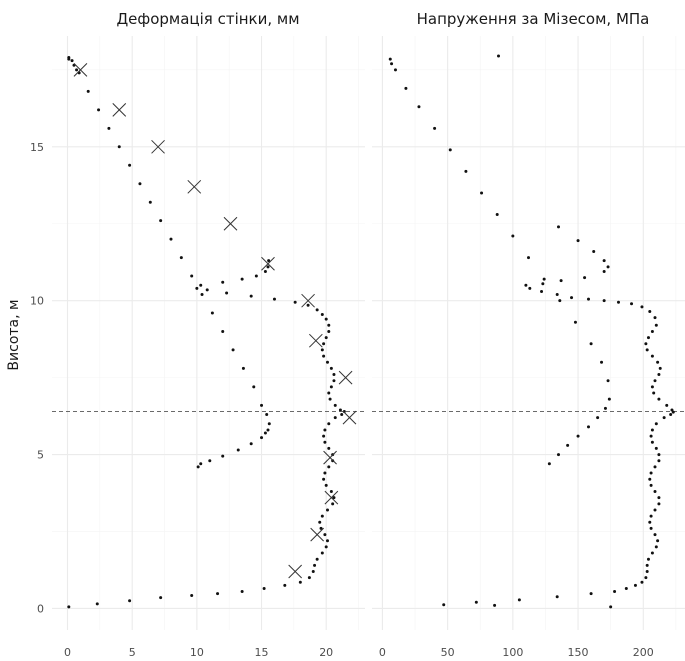  Describe the element at coordinates (448, 652) in the screenshot. I see `x-tick-label: 50` at that location.